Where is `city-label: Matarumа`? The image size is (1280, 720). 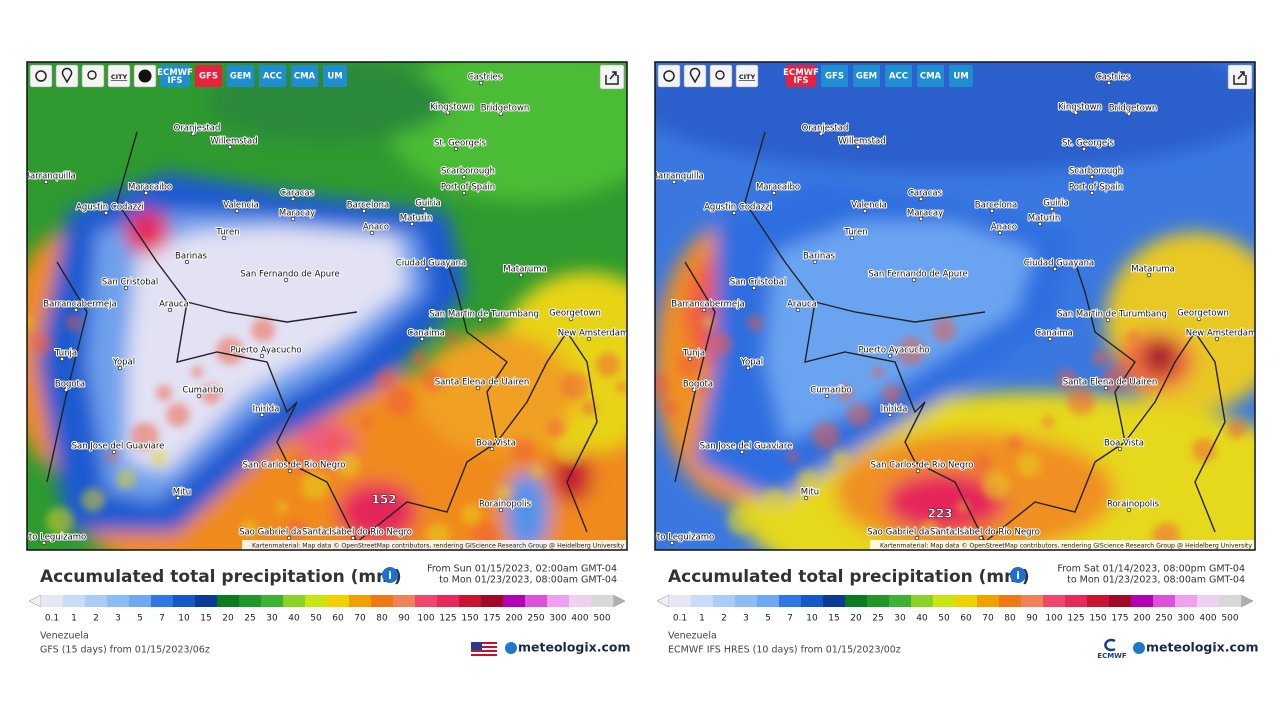 city-label: Matarumа is located at coordinates (1152, 270).